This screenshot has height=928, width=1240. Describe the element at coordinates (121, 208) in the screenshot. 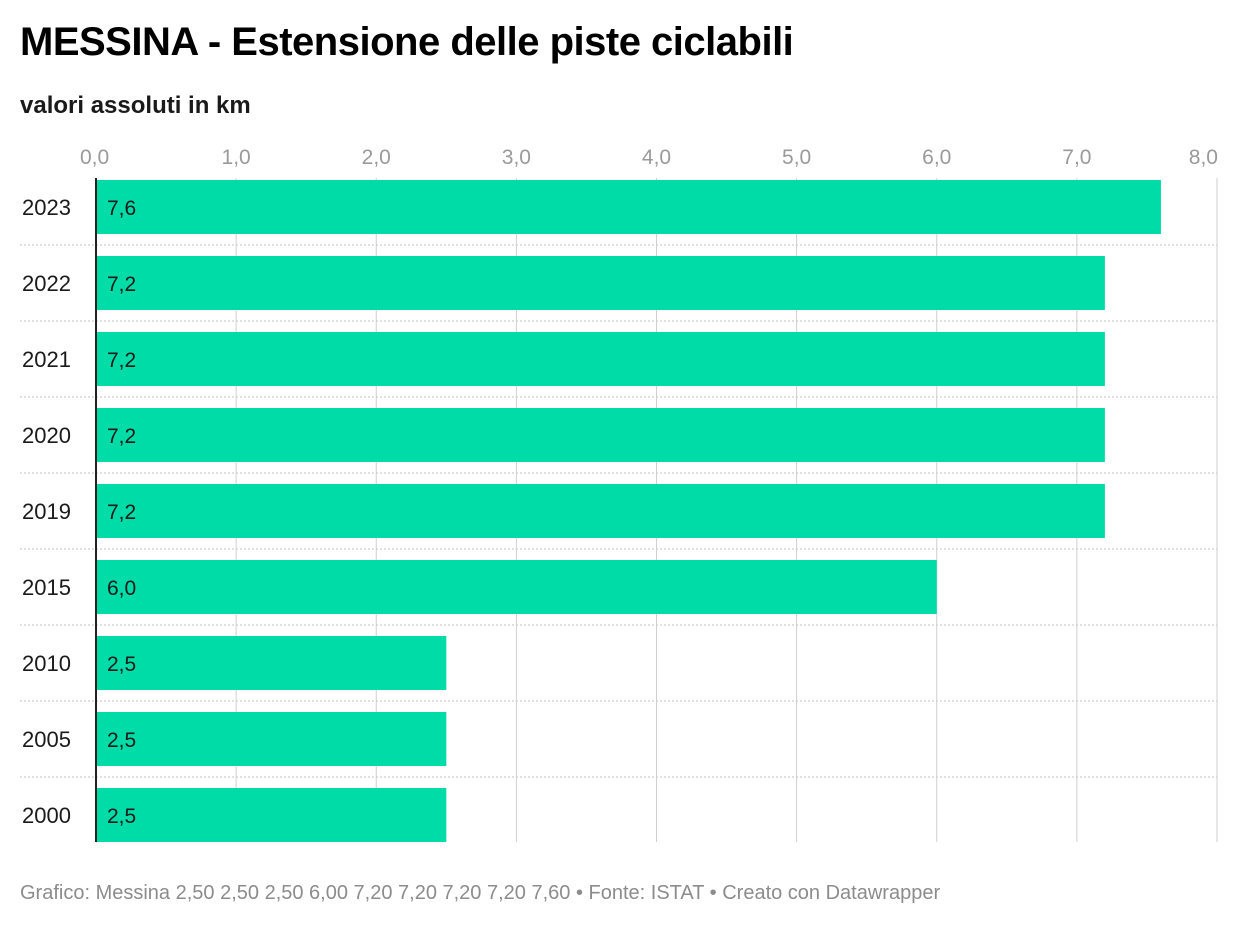

I see `value-label: 7,6` at that location.